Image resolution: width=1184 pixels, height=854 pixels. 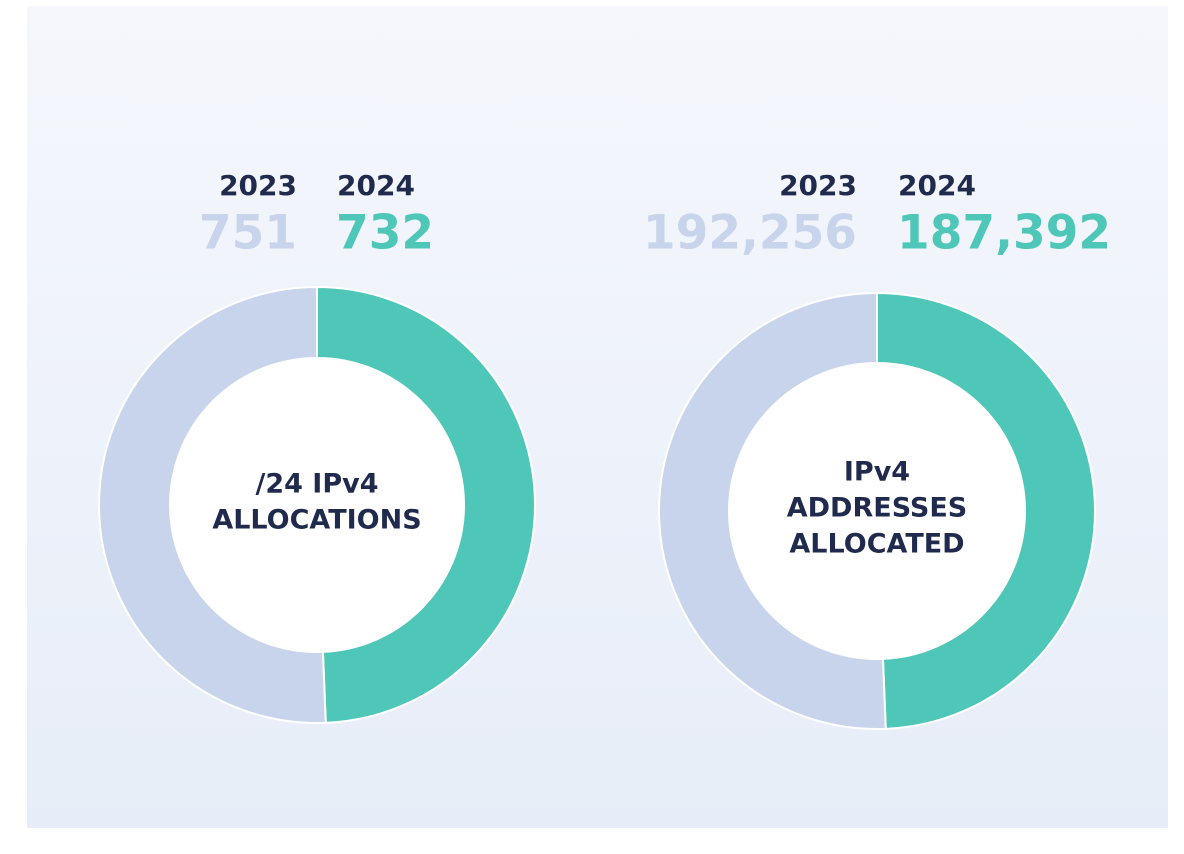 I want to click on center-label: IPv4, so click(x=877, y=472).